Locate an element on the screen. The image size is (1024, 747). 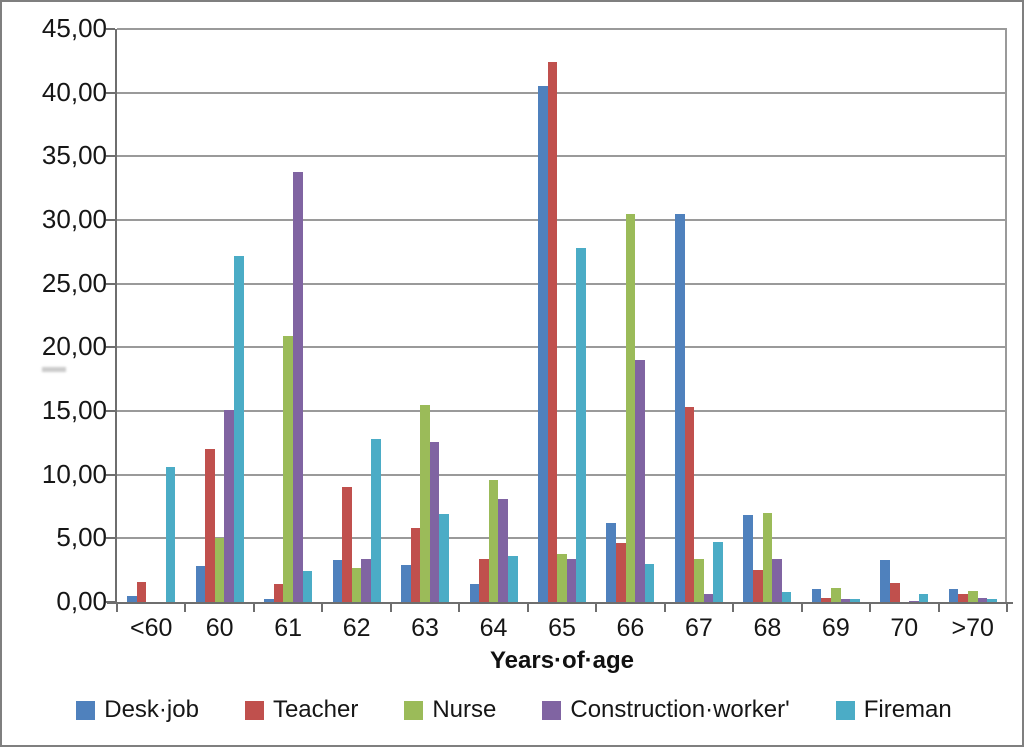
bar-construction-worker--67 is located at coordinates (708, 598).